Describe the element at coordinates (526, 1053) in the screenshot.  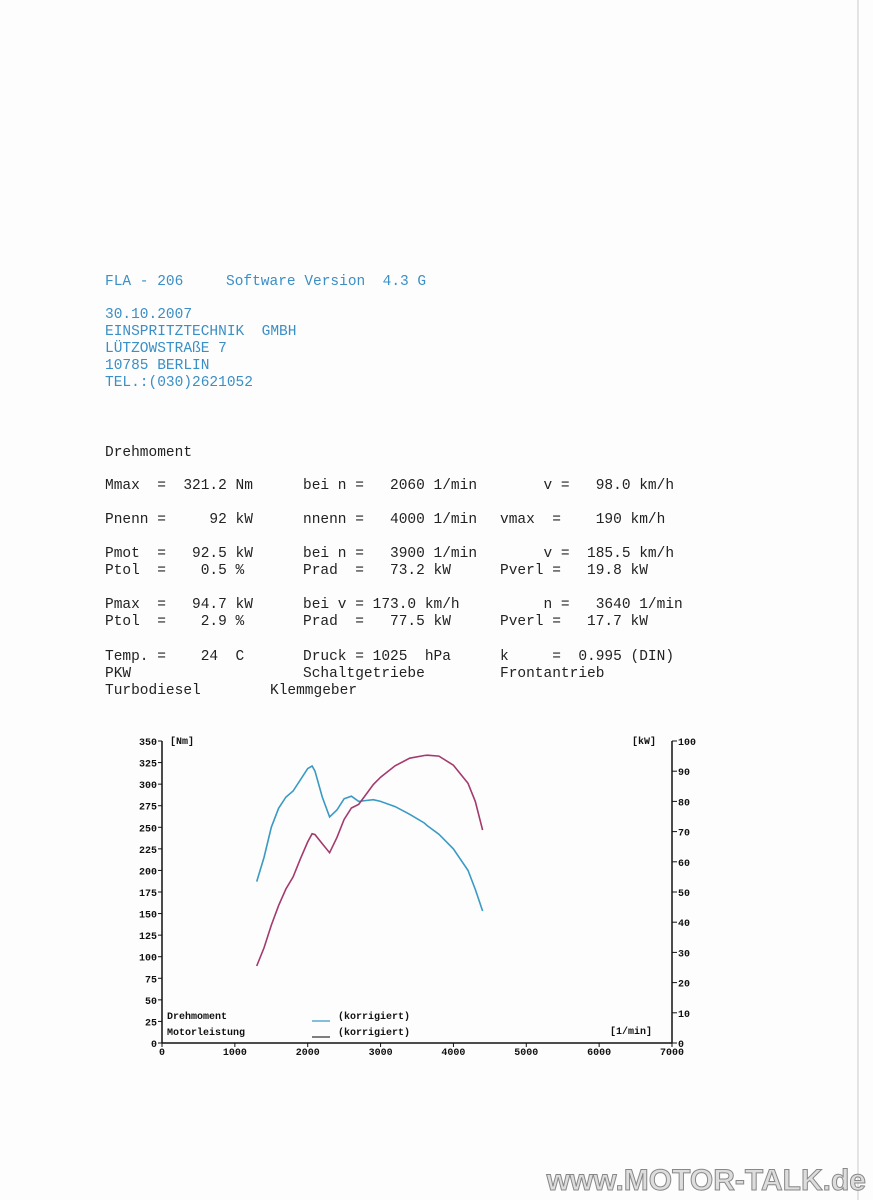
I see `x-tick-label: 5000` at that location.